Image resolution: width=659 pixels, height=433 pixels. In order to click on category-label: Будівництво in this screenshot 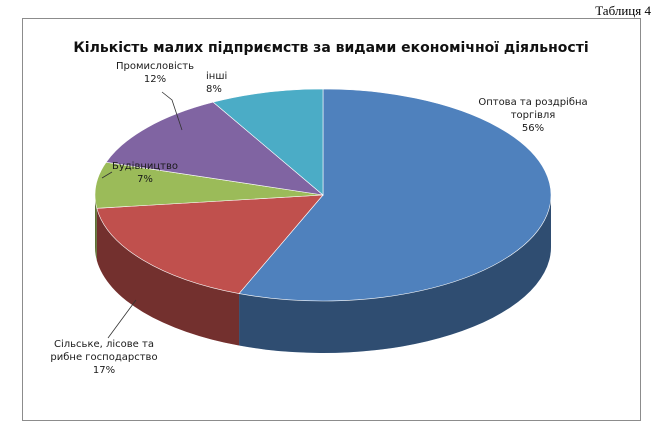, I will do `click(145, 166)`.